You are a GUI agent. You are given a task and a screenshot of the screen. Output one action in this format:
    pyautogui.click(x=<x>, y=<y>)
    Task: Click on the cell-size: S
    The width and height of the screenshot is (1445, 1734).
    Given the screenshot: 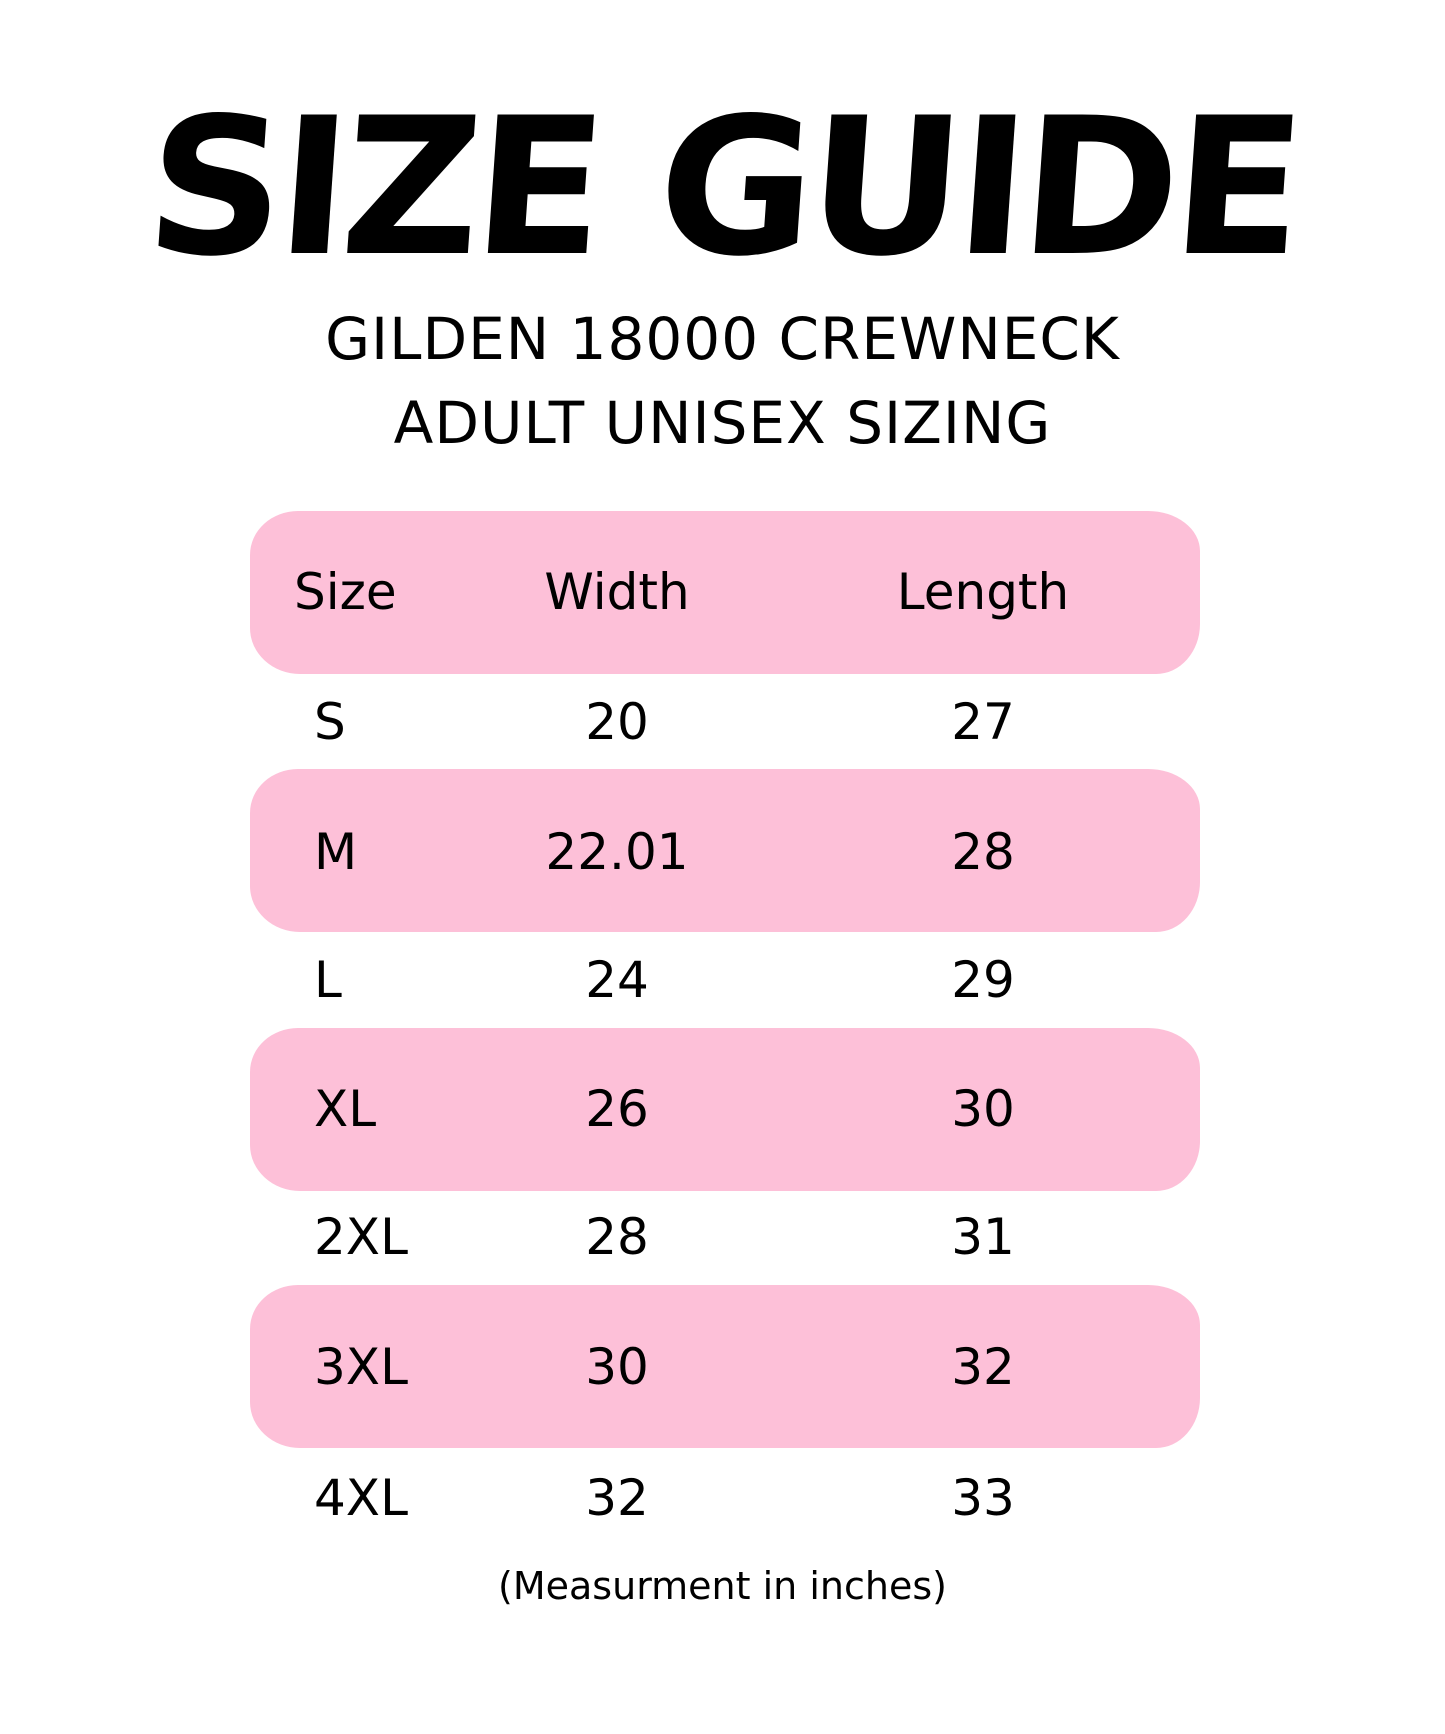 What is the action you would take?
    pyautogui.click(x=330, y=722)
    